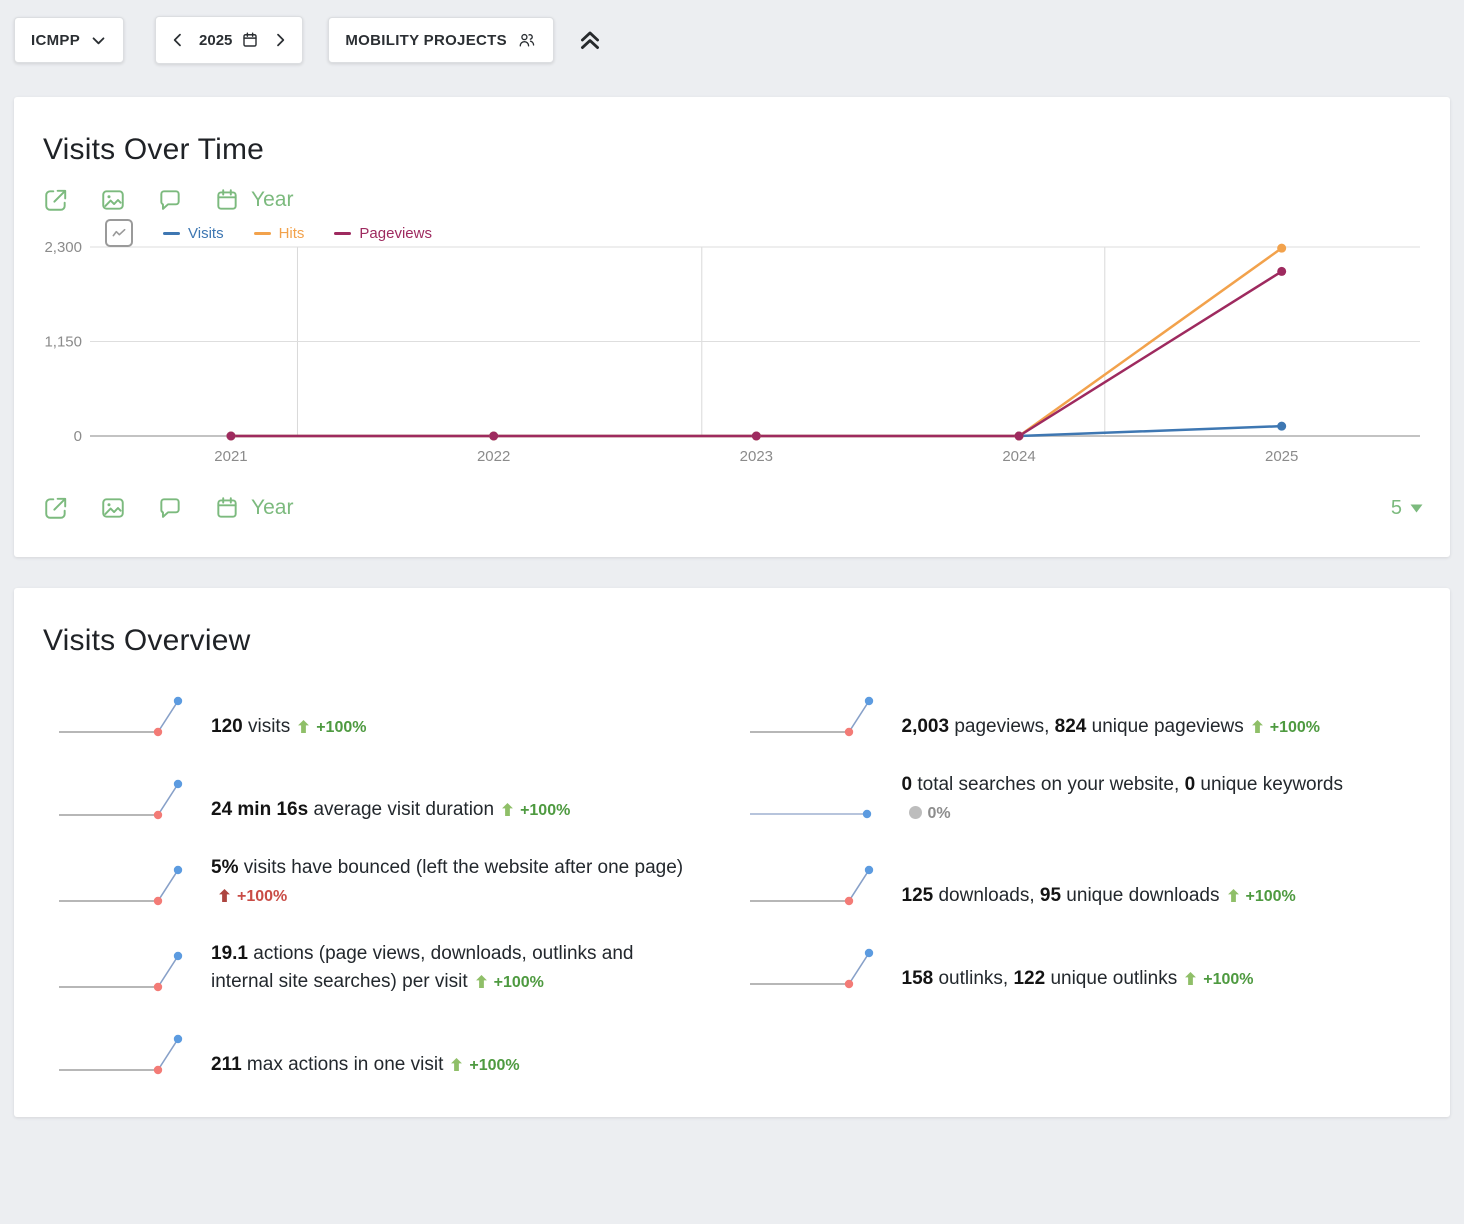 This screenshot has width=1464, height=1224. I want to click on stat-label: unique pageviews, so click(1165, 726).